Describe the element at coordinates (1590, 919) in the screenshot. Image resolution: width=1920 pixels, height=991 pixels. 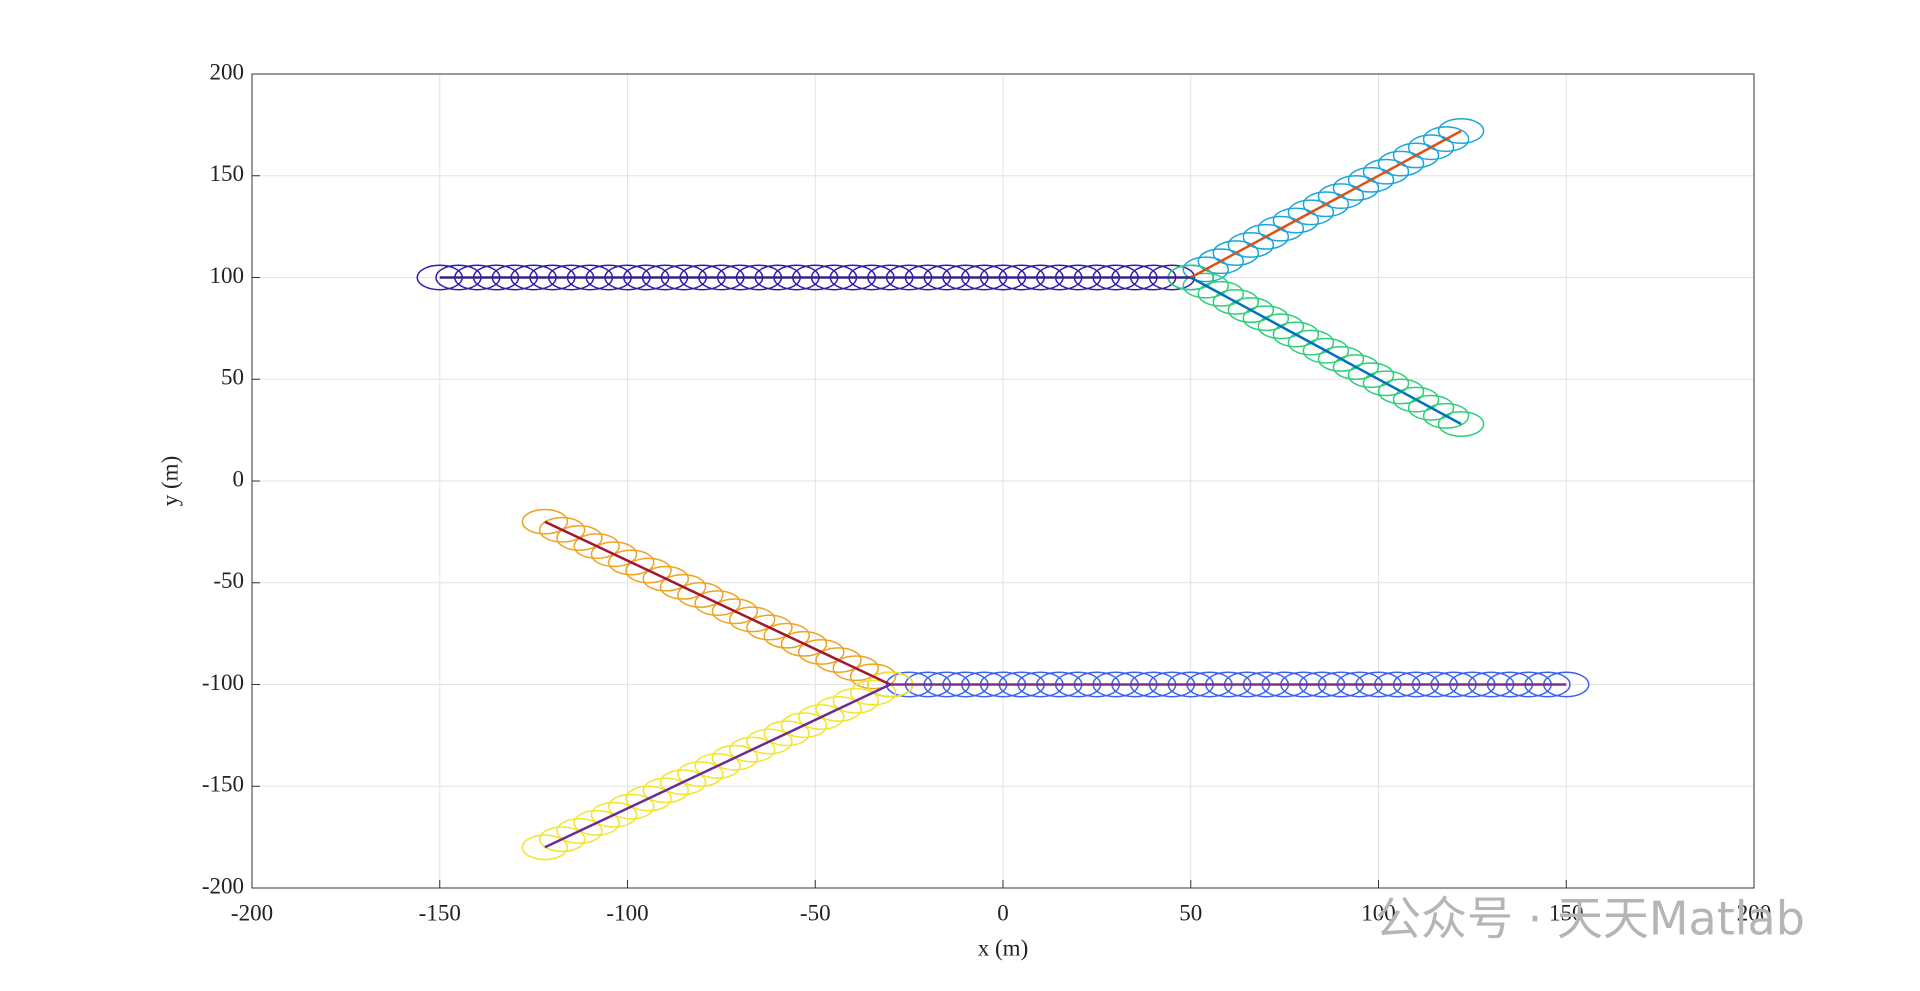
I see `watermark: 公众号 · 天天Matlab` at that location.